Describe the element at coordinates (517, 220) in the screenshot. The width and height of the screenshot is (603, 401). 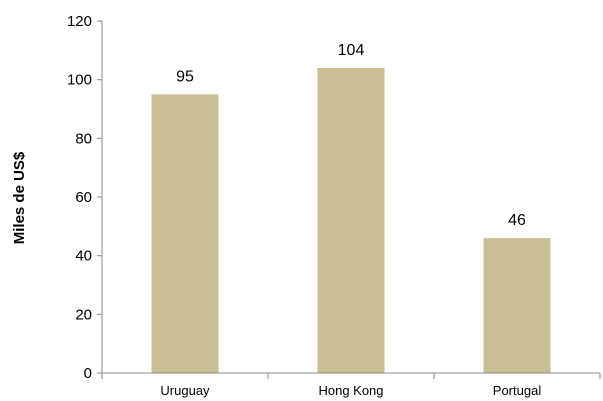
I see `data-label: 46` at that location.